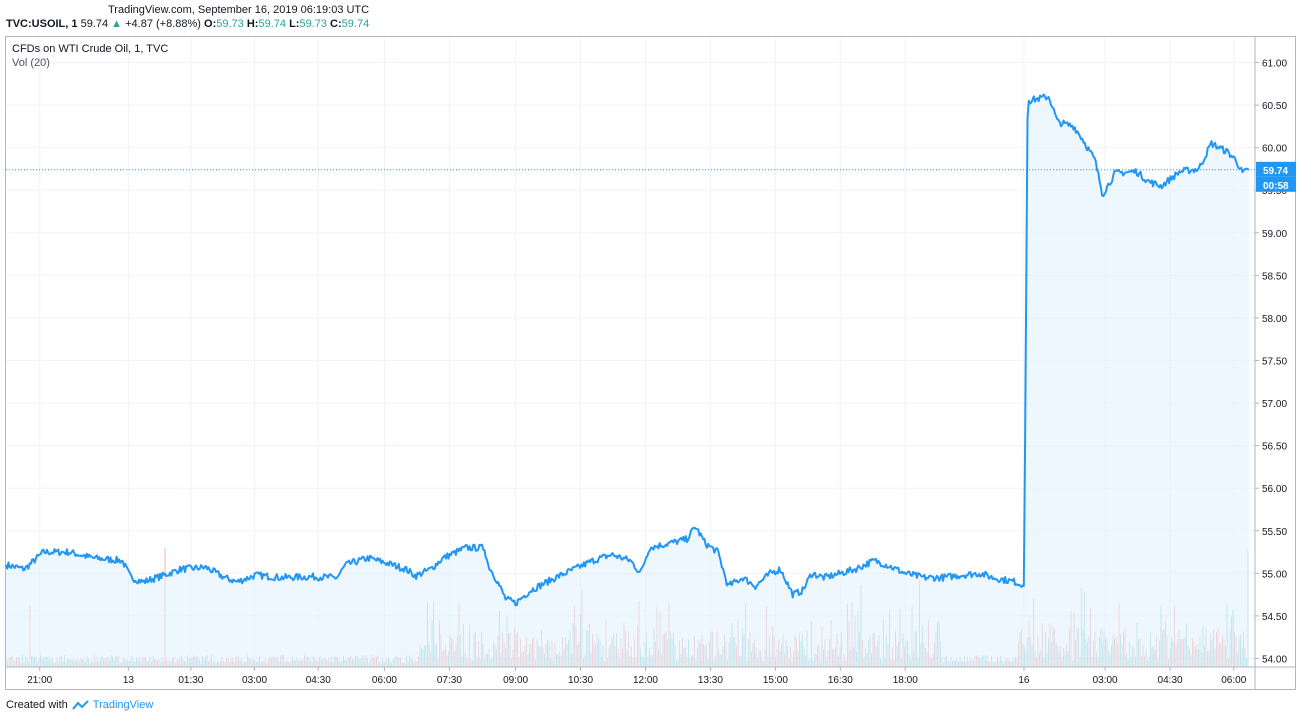  I want to click on x-tick-label: 13, so click(129, 680).